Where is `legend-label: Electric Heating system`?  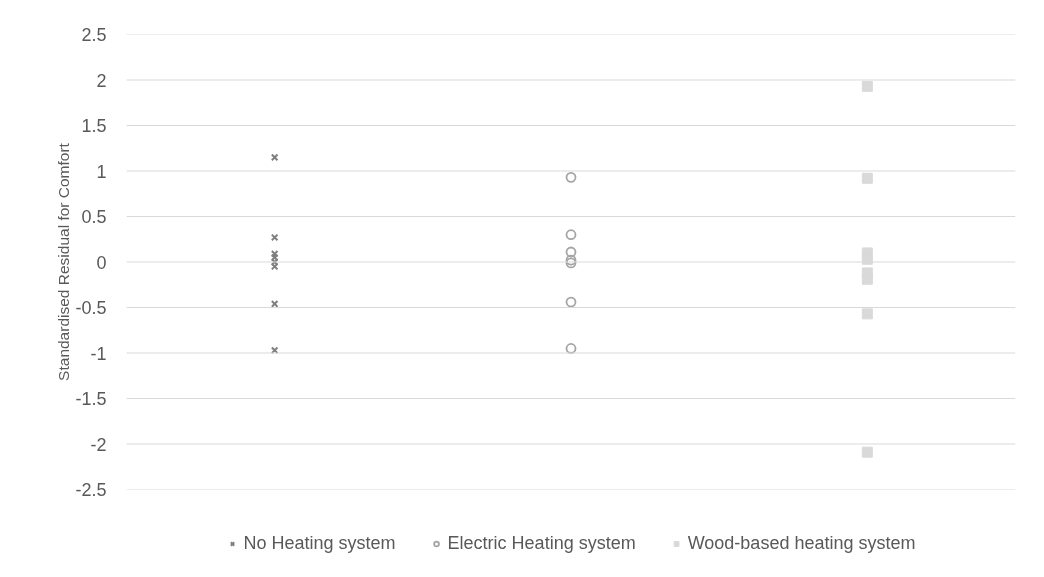 legend-label: Electric Heating system is located at coordinates (541, 543).